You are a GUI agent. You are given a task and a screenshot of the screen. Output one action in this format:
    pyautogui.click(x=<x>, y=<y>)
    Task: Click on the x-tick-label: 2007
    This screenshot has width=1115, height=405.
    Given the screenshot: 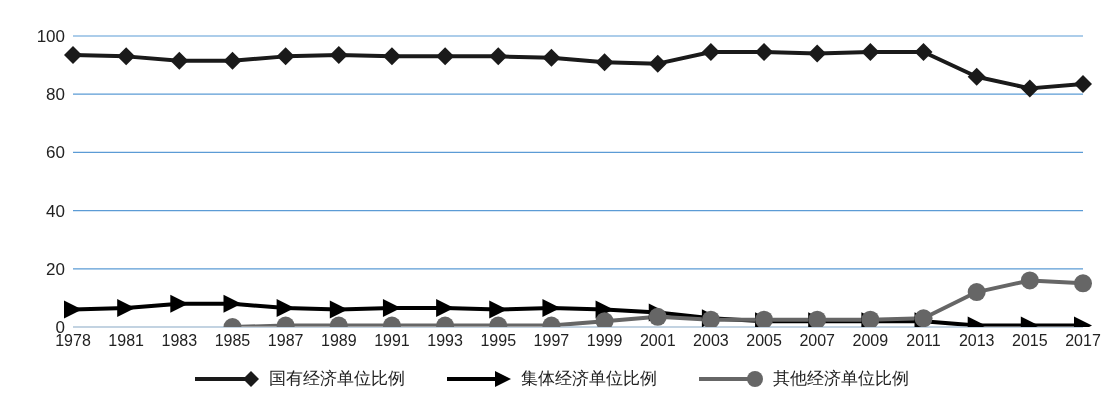 What is the action you would take?
    pyautogui.click(x=817, y=341)
    